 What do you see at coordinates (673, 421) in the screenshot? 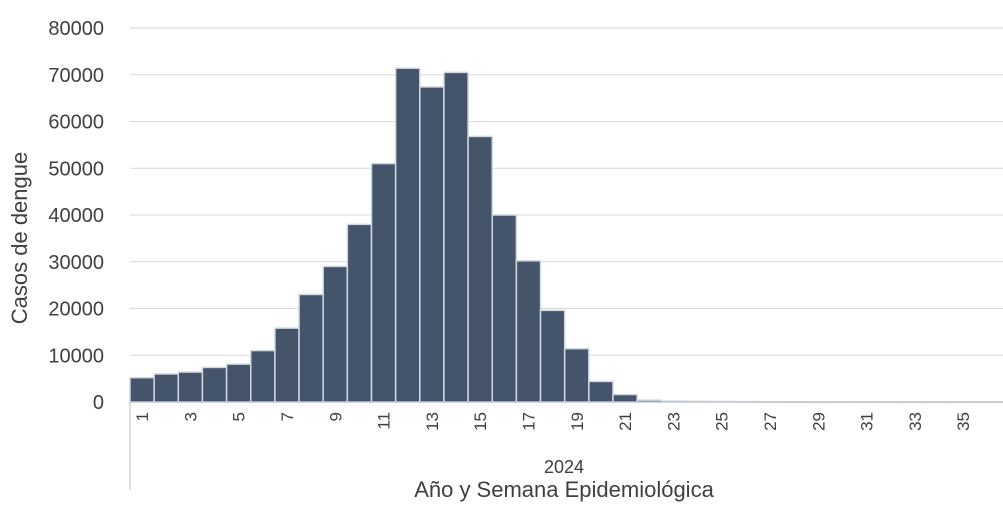
I see `x-tick-label: 23` at bounding box center [673, 421].